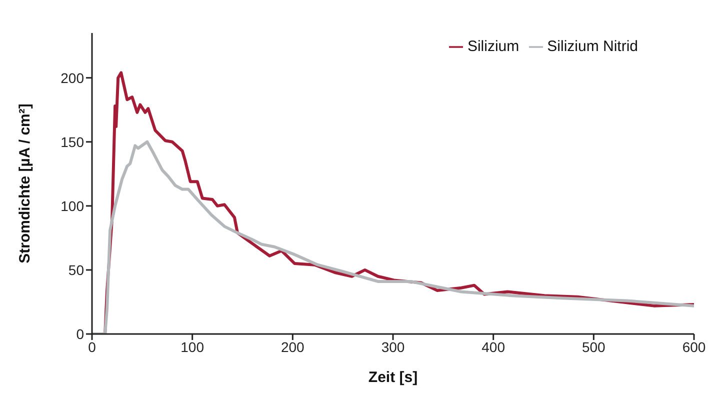 This screenshot has width=714, height=400. I want to click on y-tick-label: 50, so click(76, 270).